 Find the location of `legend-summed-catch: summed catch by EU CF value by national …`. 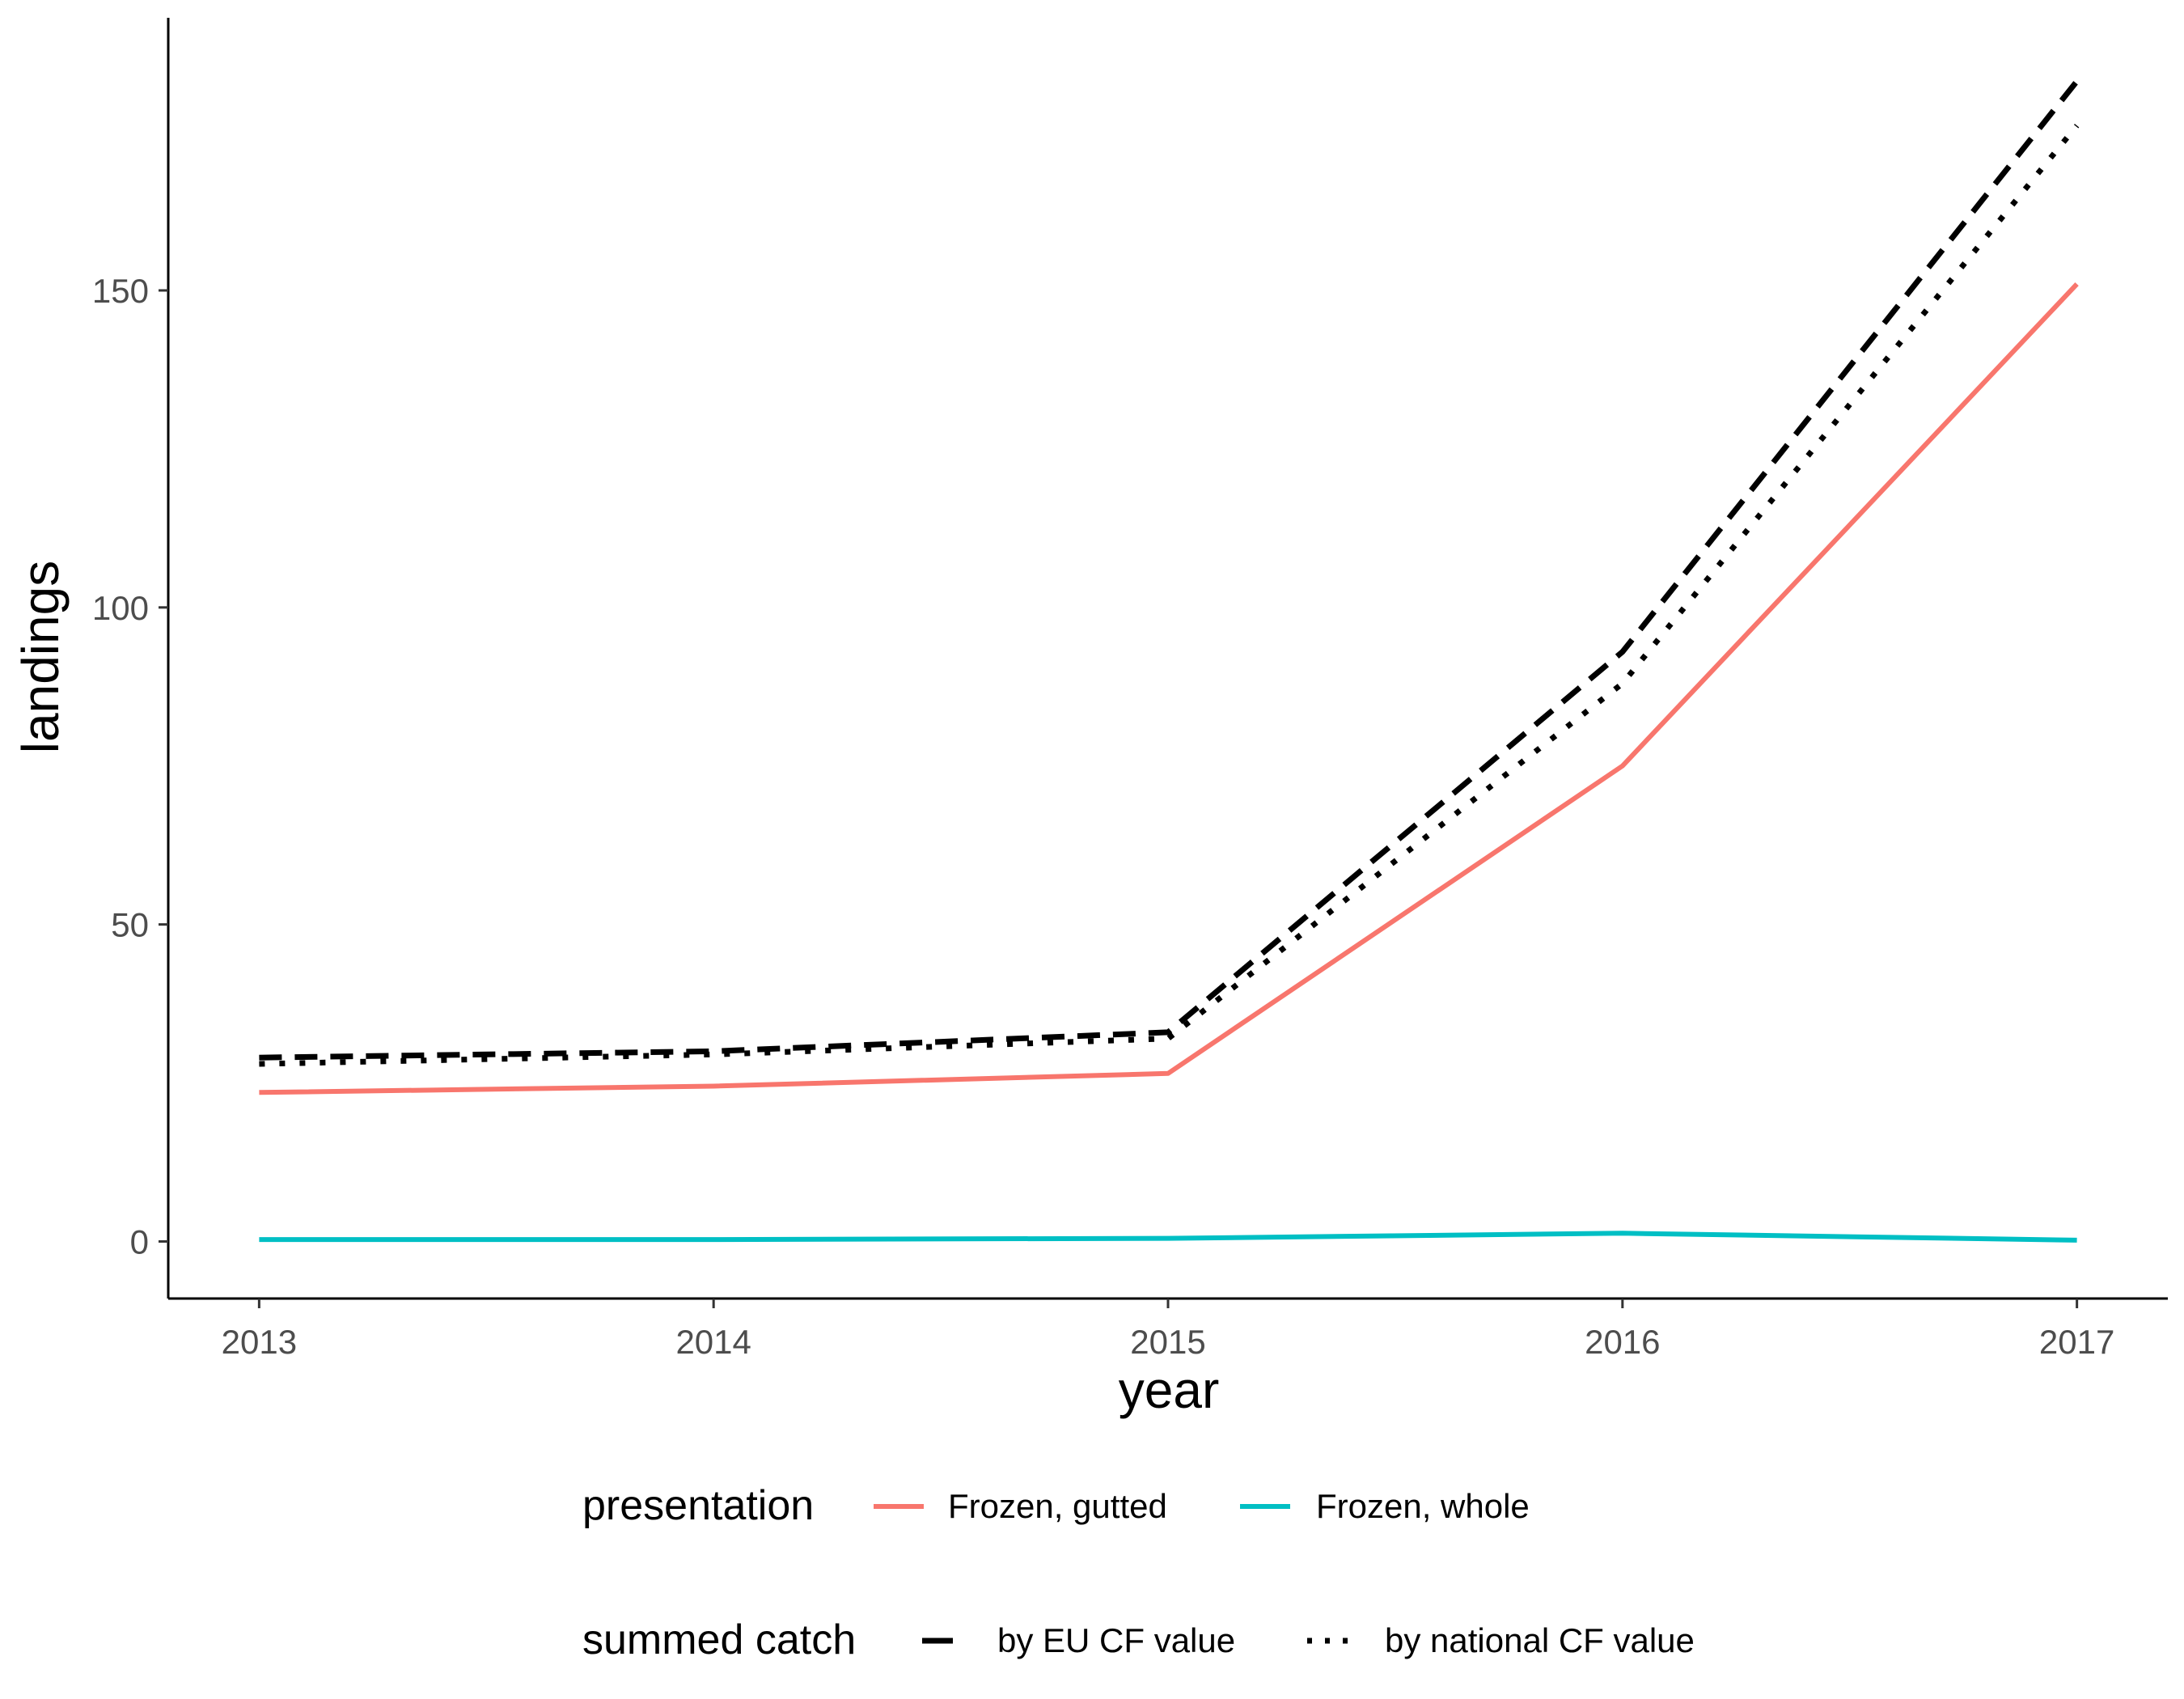

legend-summed-catch: summed catch by EU CF value by national … is located at coordinates (1138, 1639).